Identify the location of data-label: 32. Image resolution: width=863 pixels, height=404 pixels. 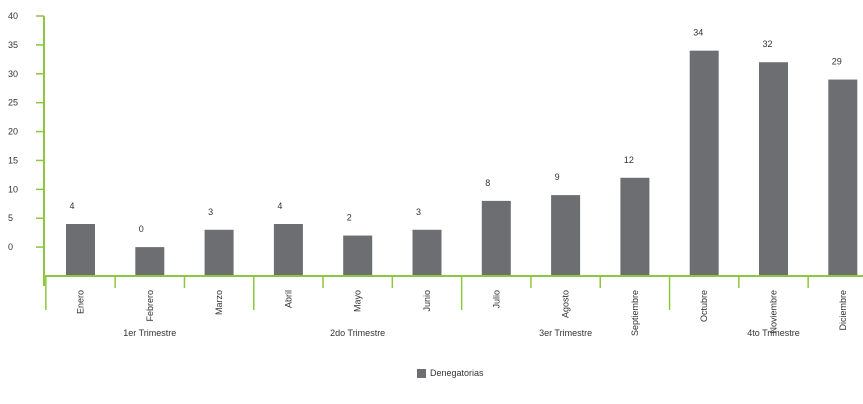
(768, 44).